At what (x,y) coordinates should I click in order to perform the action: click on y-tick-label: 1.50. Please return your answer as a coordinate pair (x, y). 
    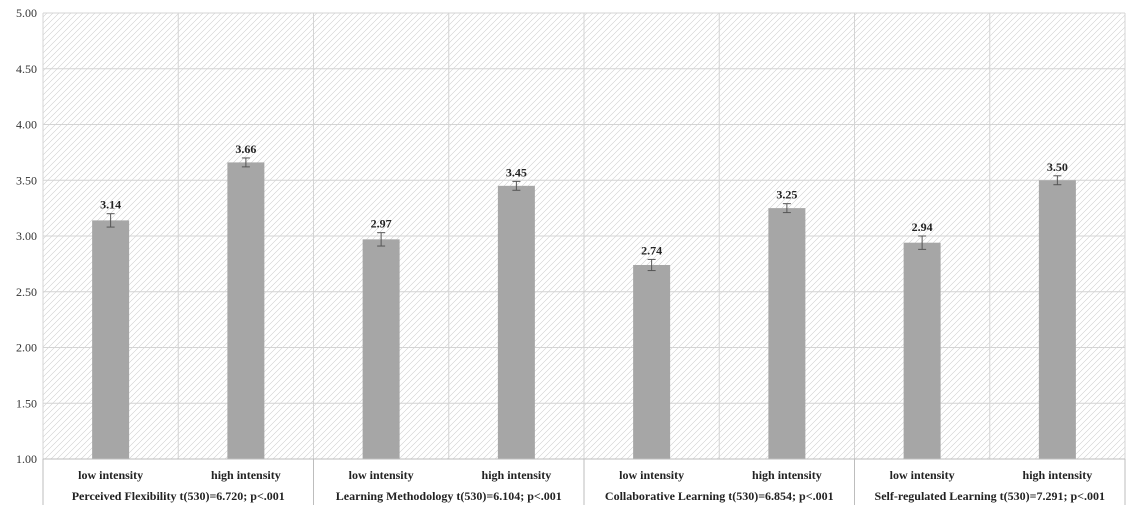
    Looking at the image, I should click on (26, 403).